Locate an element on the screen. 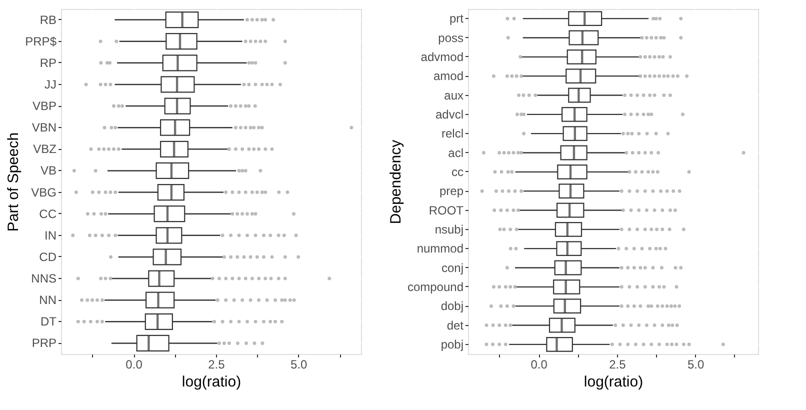 The image size is (806, 410). y-tick-label: dobj is located at coordinates (452, 306).